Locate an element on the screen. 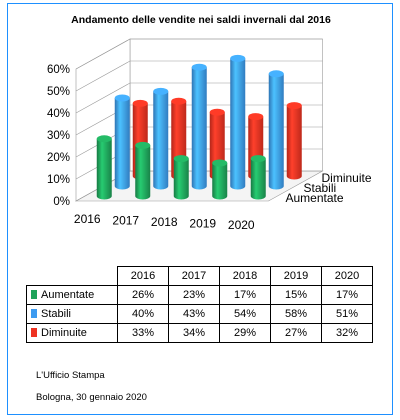  y-tick-label: 20% is located at coordinates (58, 158).